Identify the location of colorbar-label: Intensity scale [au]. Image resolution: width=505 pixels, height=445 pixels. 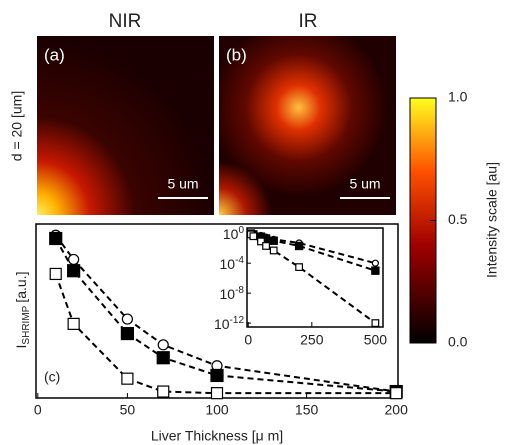
(492, 220).